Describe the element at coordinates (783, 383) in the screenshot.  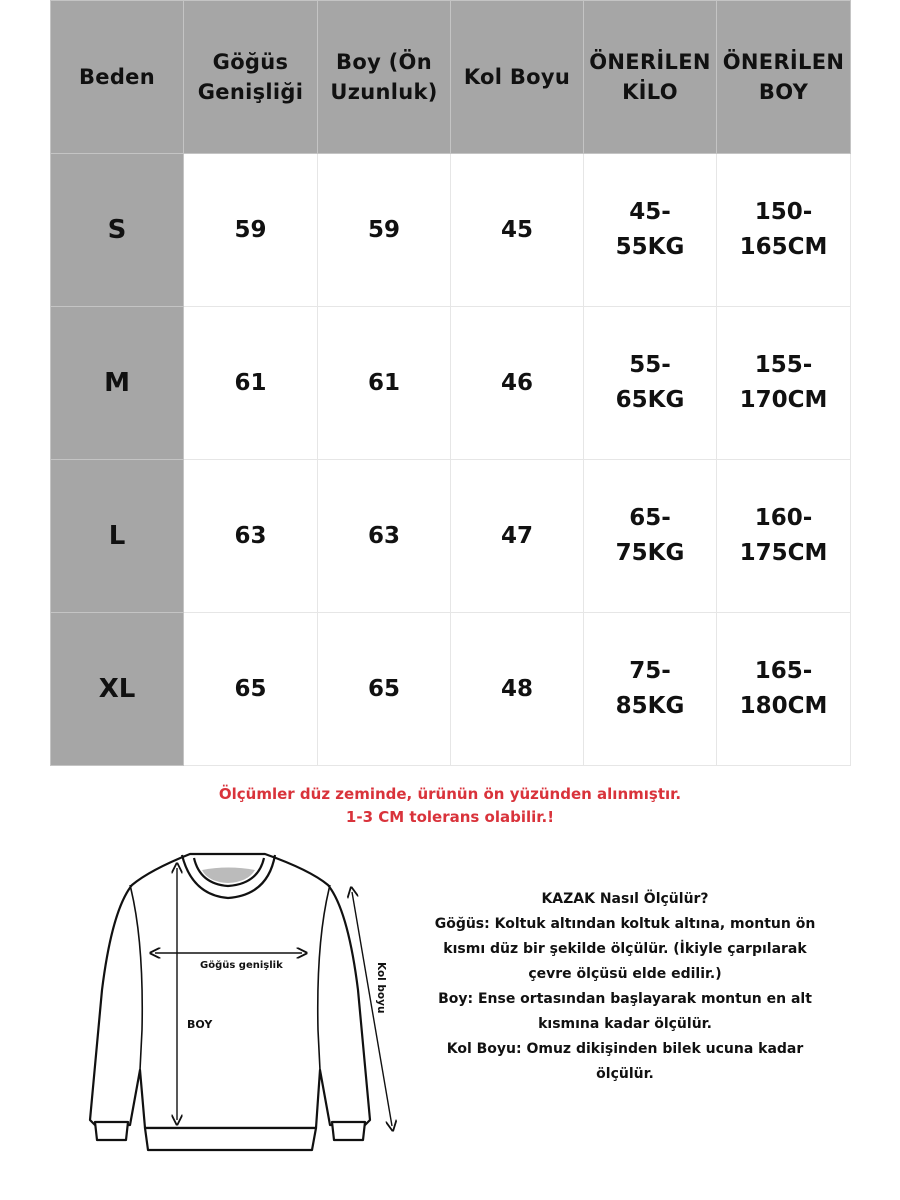
I see `cell-height: 155- 170CM` at that location.